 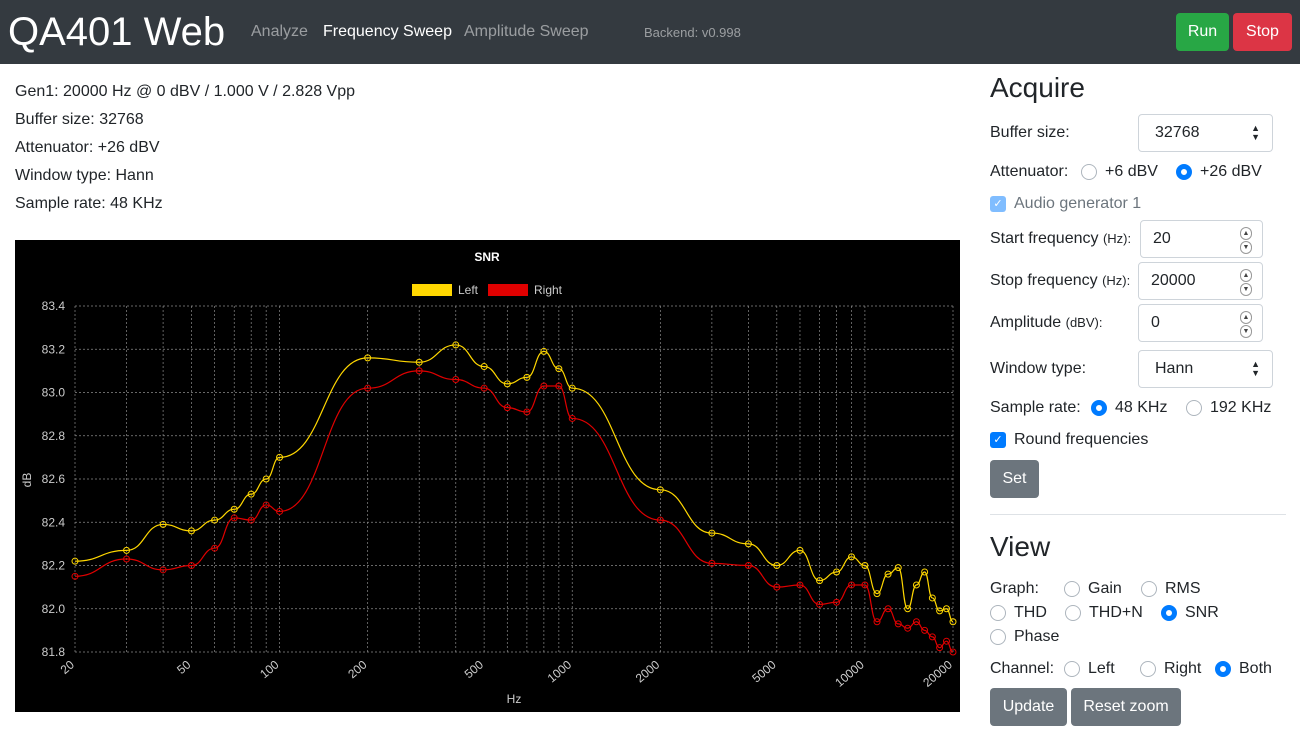 I want to click on sample-rate-48-radio, so click(x=1099, y=408).